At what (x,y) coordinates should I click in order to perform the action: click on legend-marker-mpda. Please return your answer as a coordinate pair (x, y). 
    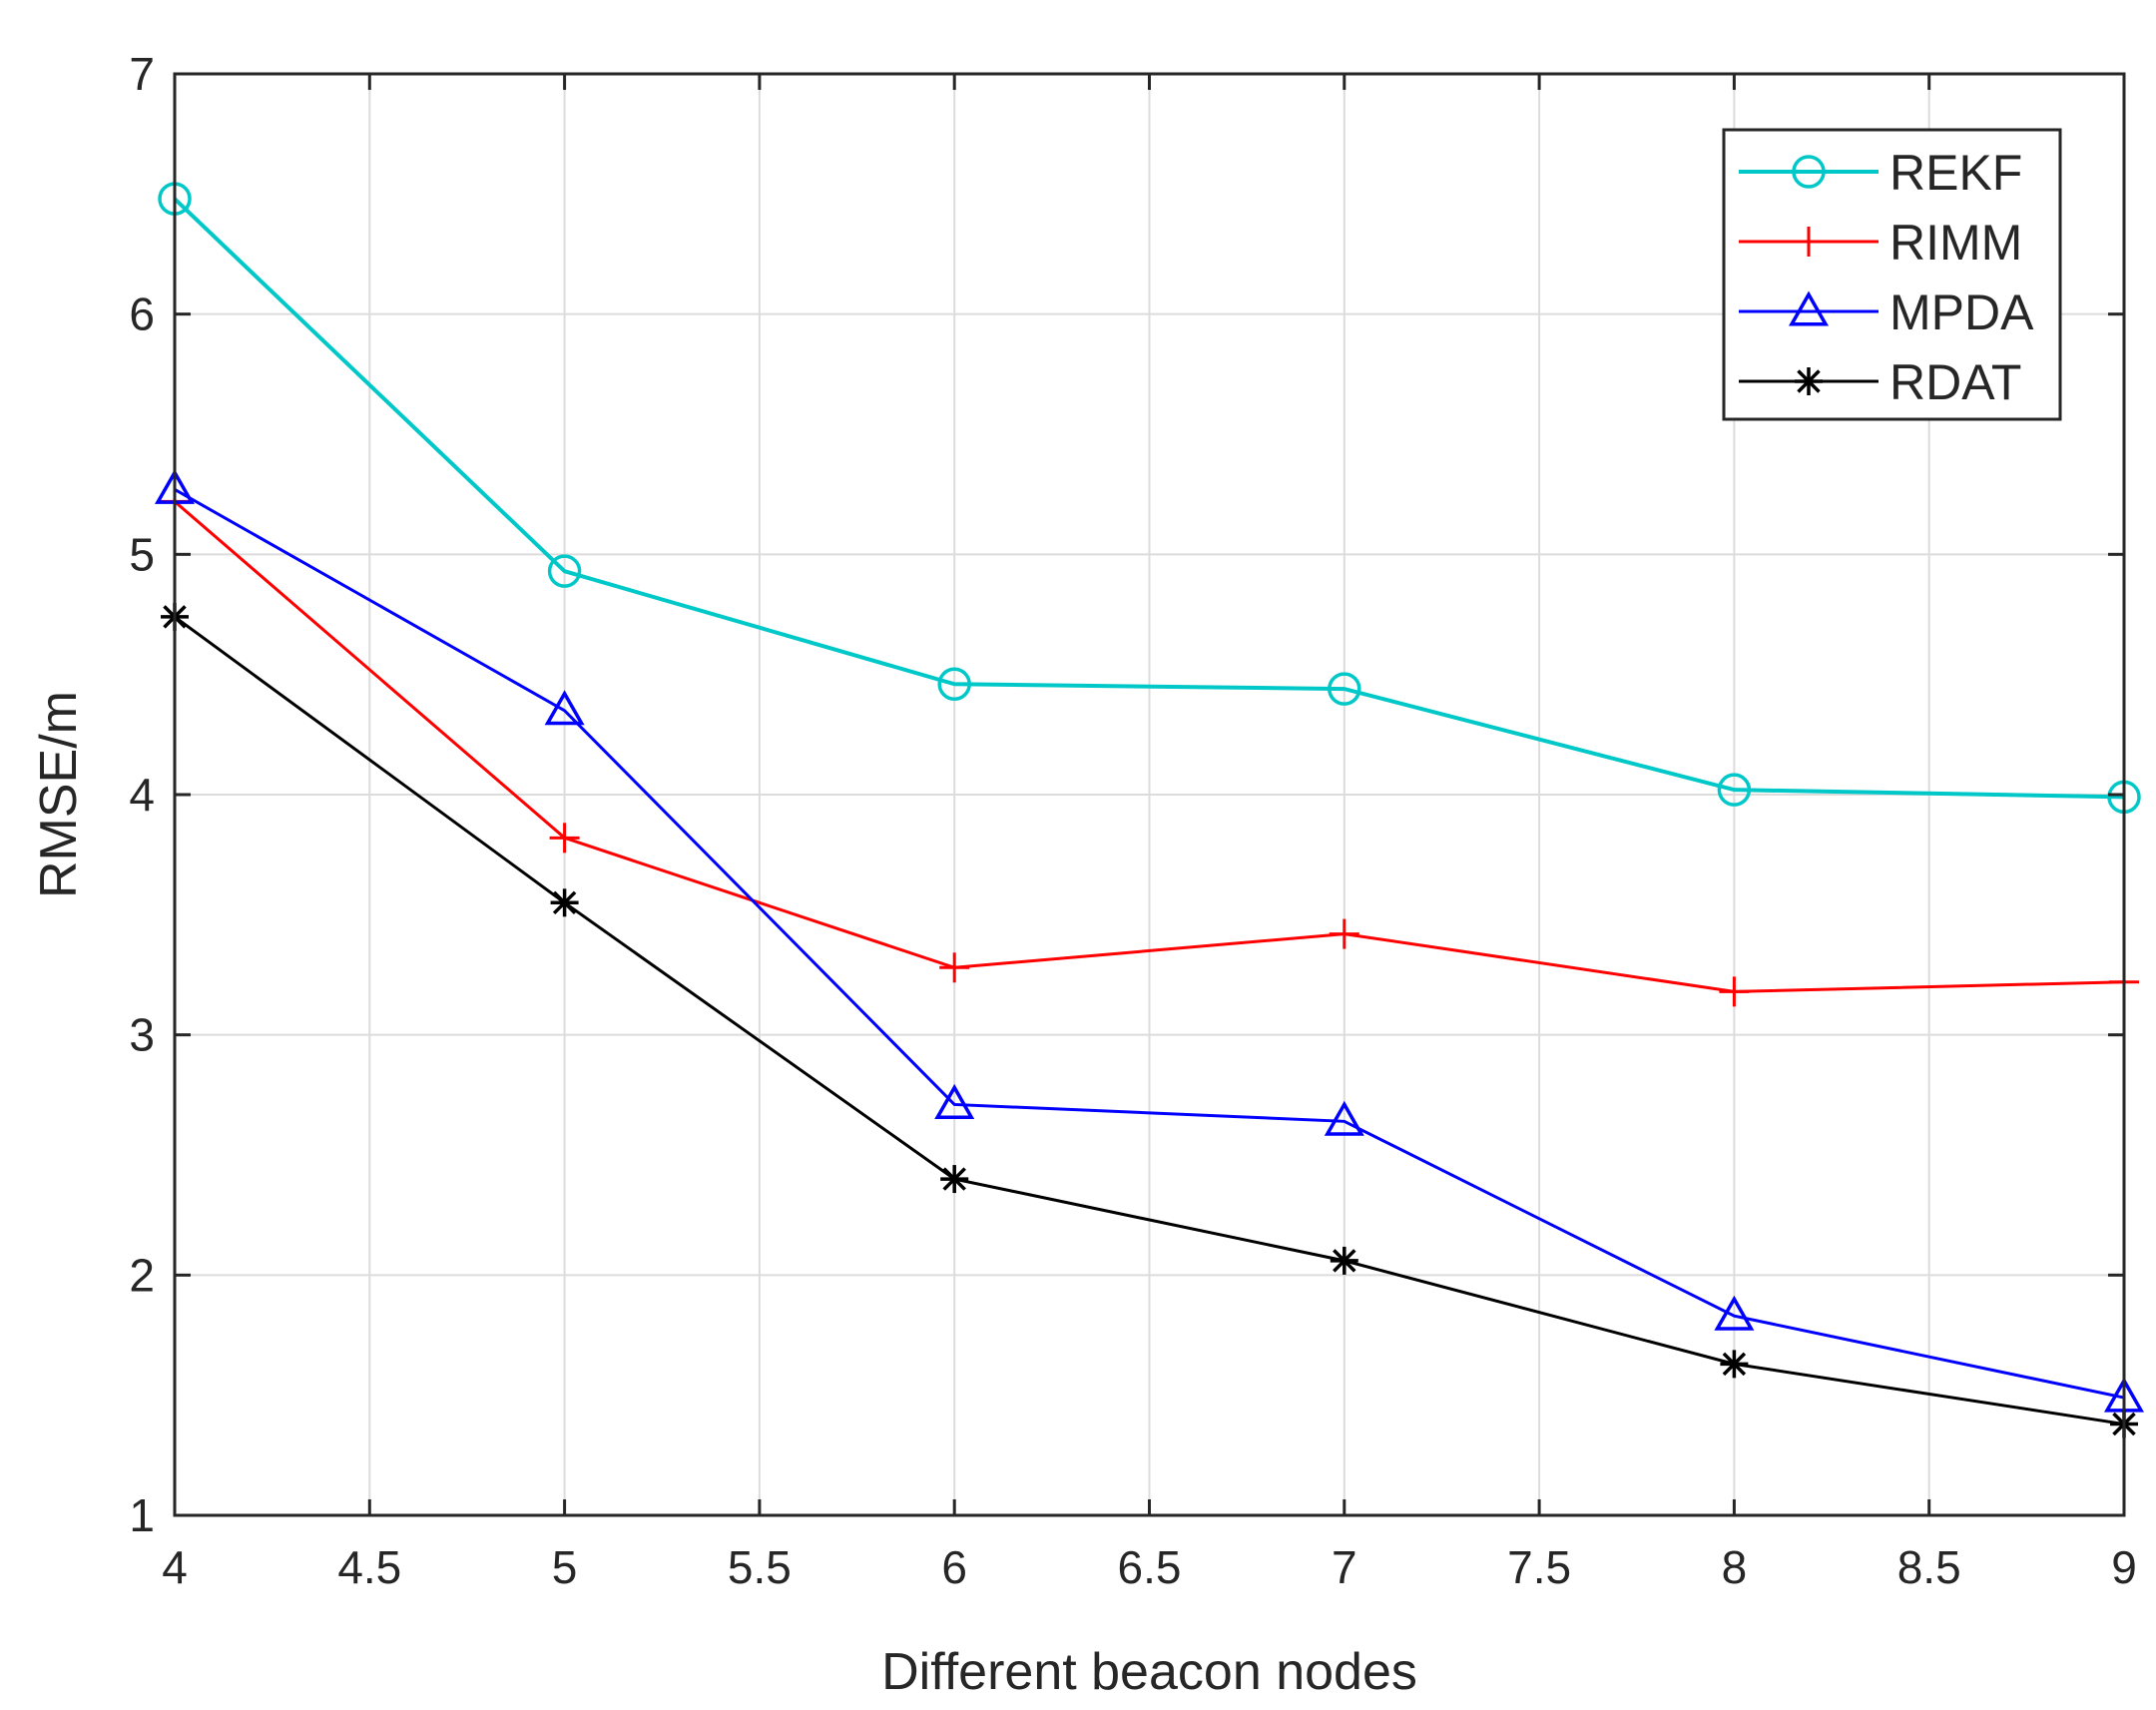
    Looking at the image, I should click on (1809, 308).